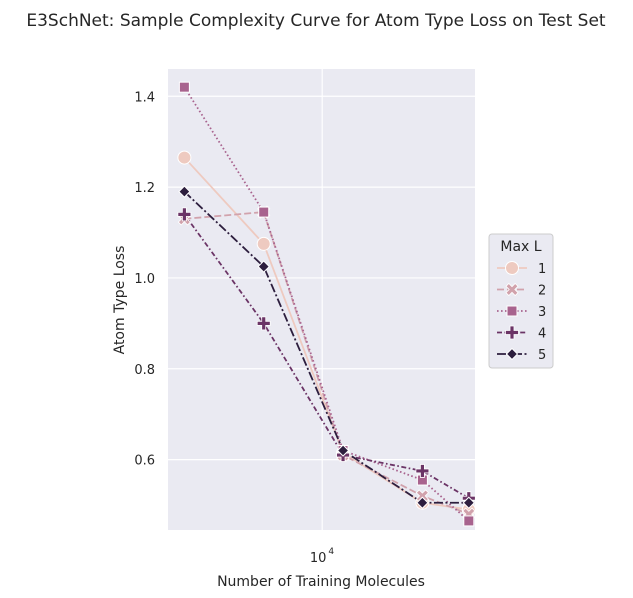  I want to click on legend: Max L 1 2 3 4 5, so click(521, 301).